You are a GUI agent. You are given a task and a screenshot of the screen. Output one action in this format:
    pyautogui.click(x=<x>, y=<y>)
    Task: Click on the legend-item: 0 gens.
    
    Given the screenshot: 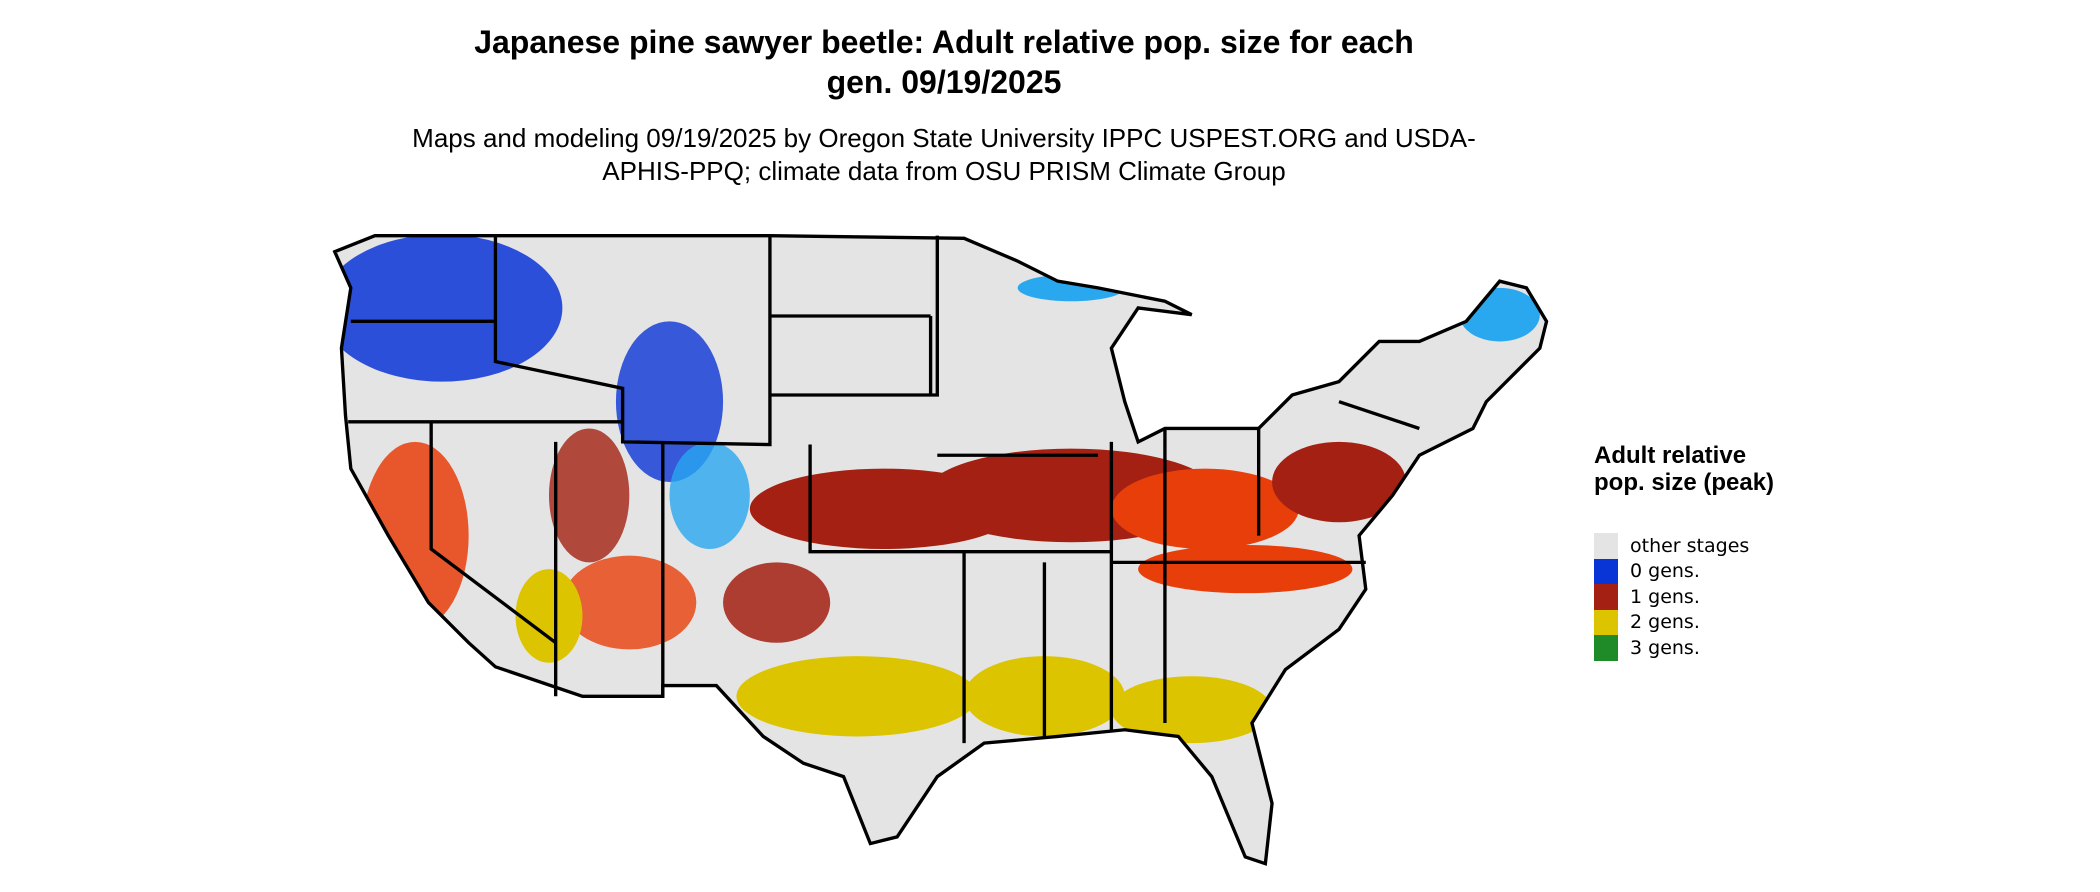 What is the action you would take?
    pyautogui.click(x=1671, y=571)
    